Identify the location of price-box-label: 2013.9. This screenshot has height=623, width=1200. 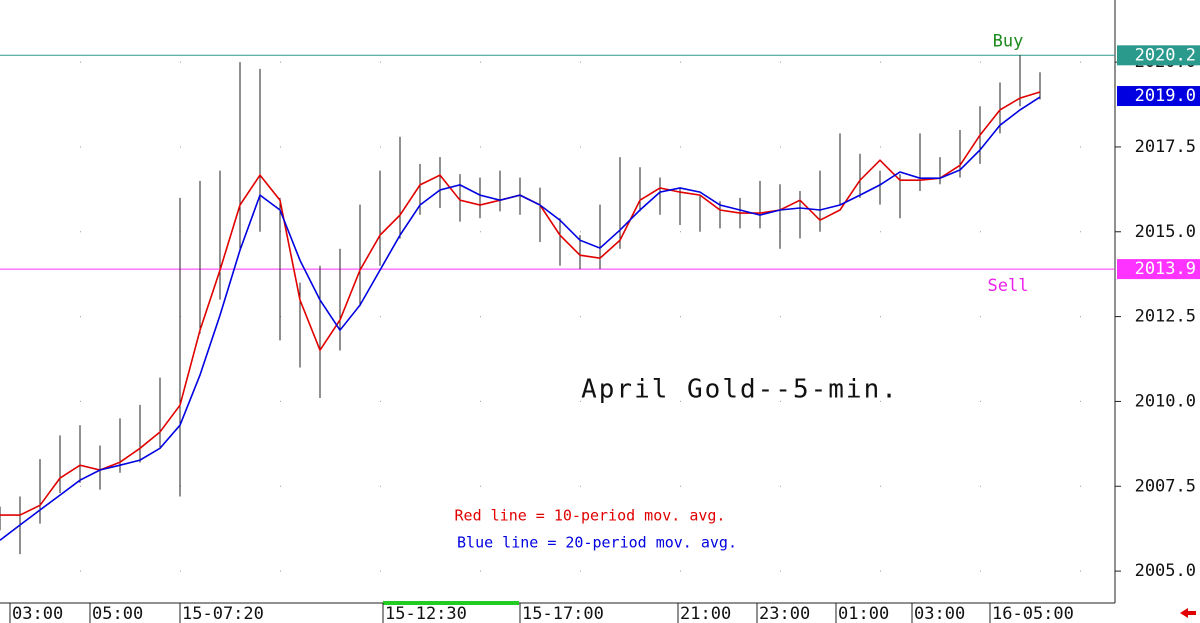
(1165, 269).